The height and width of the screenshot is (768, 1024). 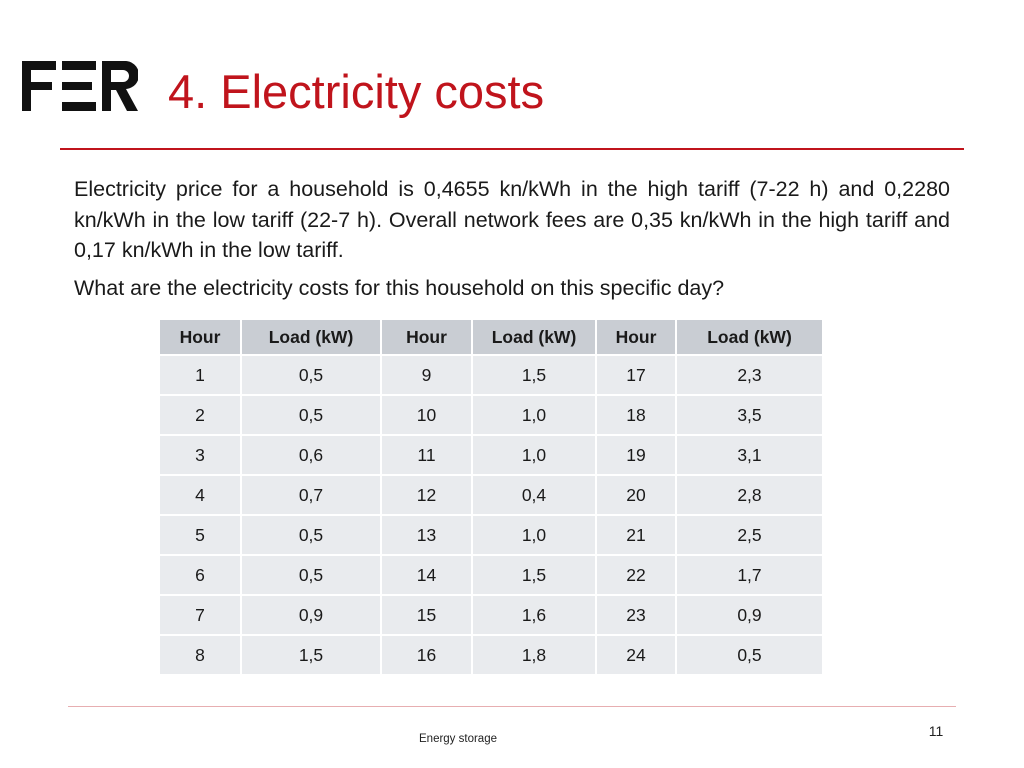 What do you see at coordinates (534, 615) in the screenshot?
I see `table-cell: 1,6` at bounding box center [534, 615].